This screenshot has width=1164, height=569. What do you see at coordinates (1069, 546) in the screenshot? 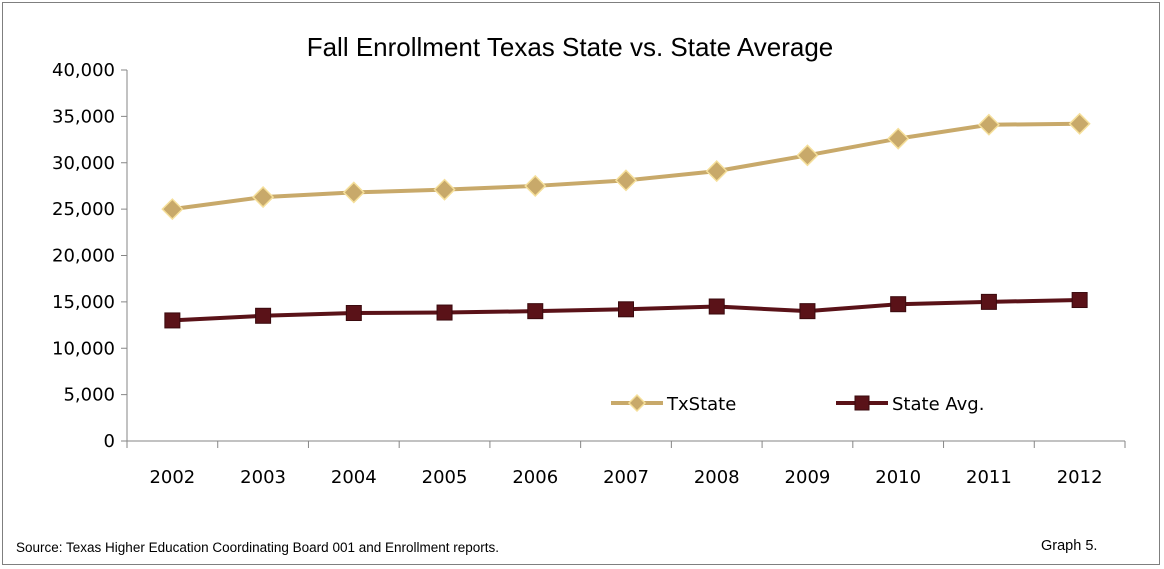
I see `graph-label: Graph 5.` at bounding box center [1069, 546].